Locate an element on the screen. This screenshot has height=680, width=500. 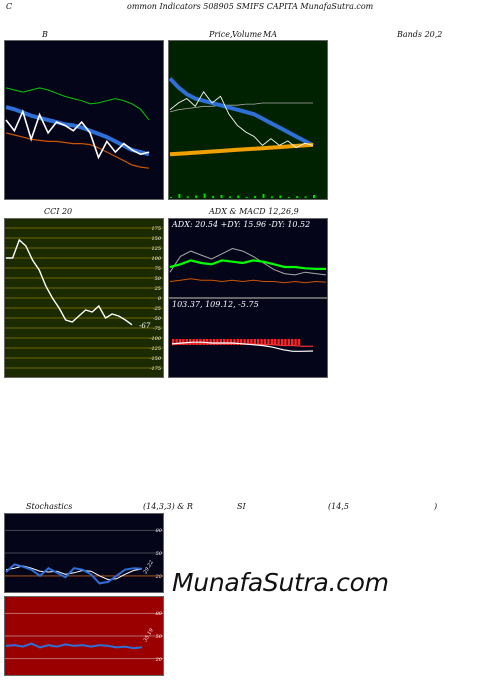
cci-level-label: -75 is located at coordinates (157, 329).